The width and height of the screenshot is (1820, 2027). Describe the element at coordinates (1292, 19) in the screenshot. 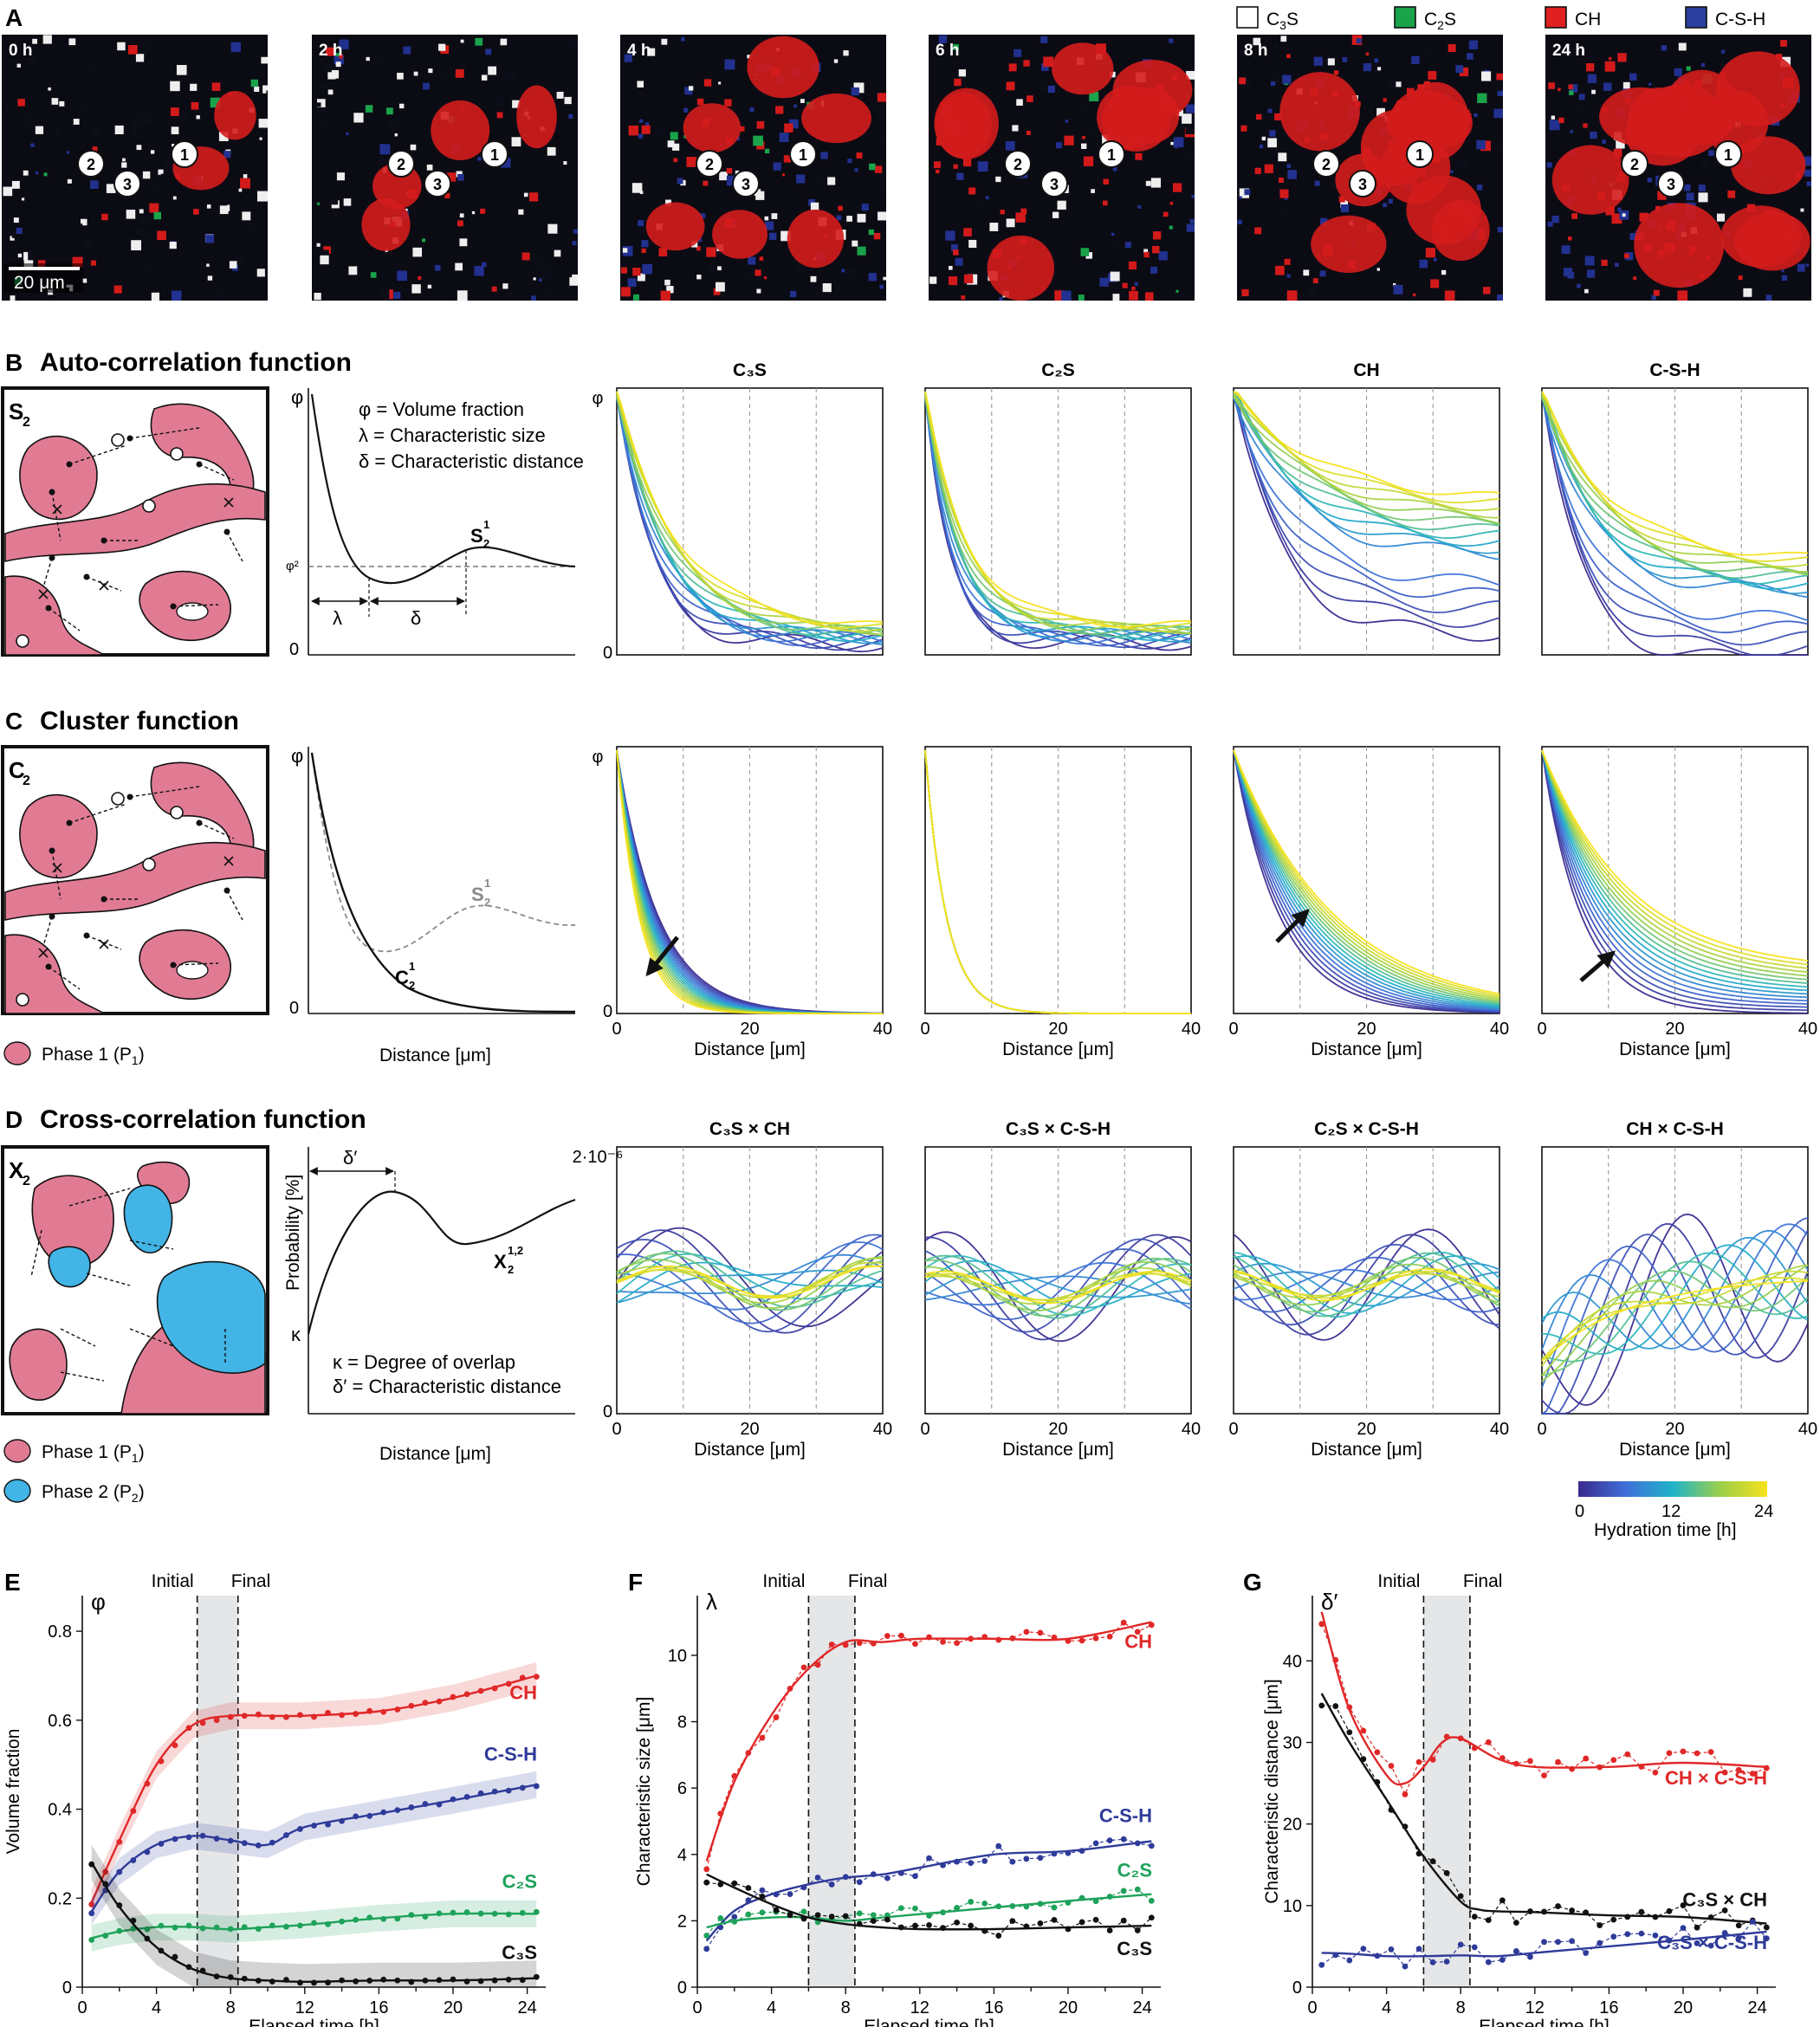

I see `legend-tail: S` at that location.